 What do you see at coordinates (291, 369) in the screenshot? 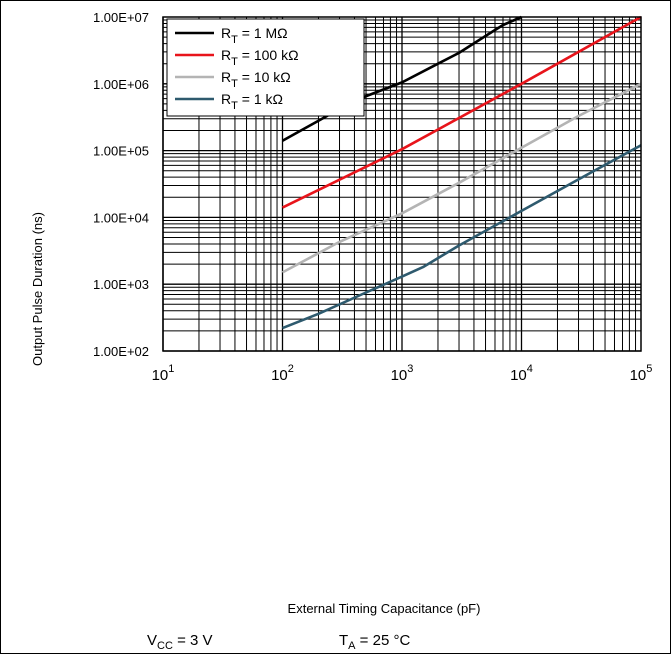
I see `x-tick-exponent: 2` at bounding box center [291, 369].